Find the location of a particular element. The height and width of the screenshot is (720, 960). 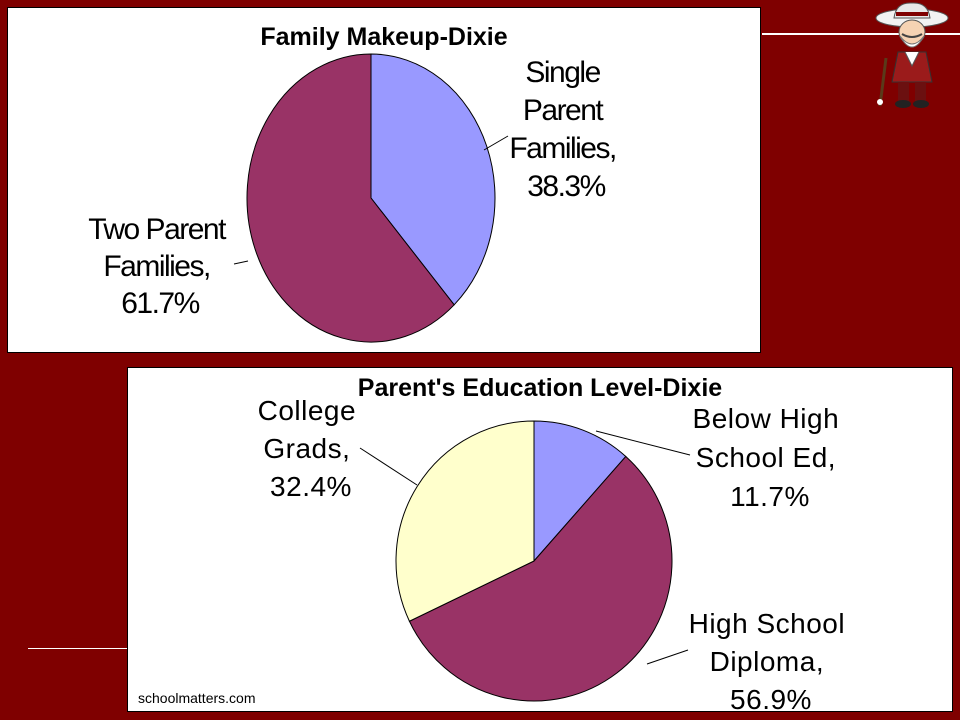

below-high-school-label: Below High School Ed, 11.7% is located at coordinates (770, 457).